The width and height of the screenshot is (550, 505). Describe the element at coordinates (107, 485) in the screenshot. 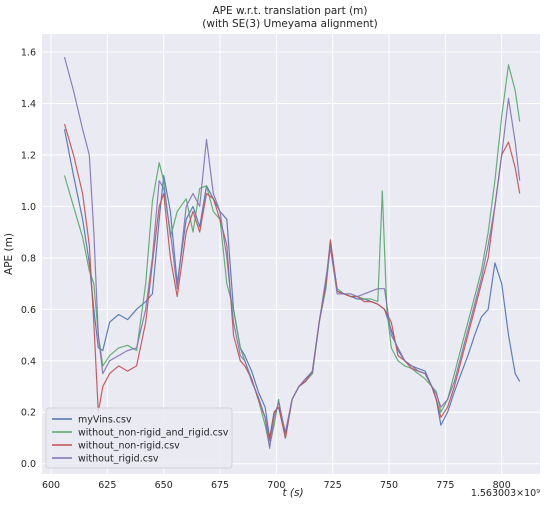

I see `x-tick-label: 625` at that location.